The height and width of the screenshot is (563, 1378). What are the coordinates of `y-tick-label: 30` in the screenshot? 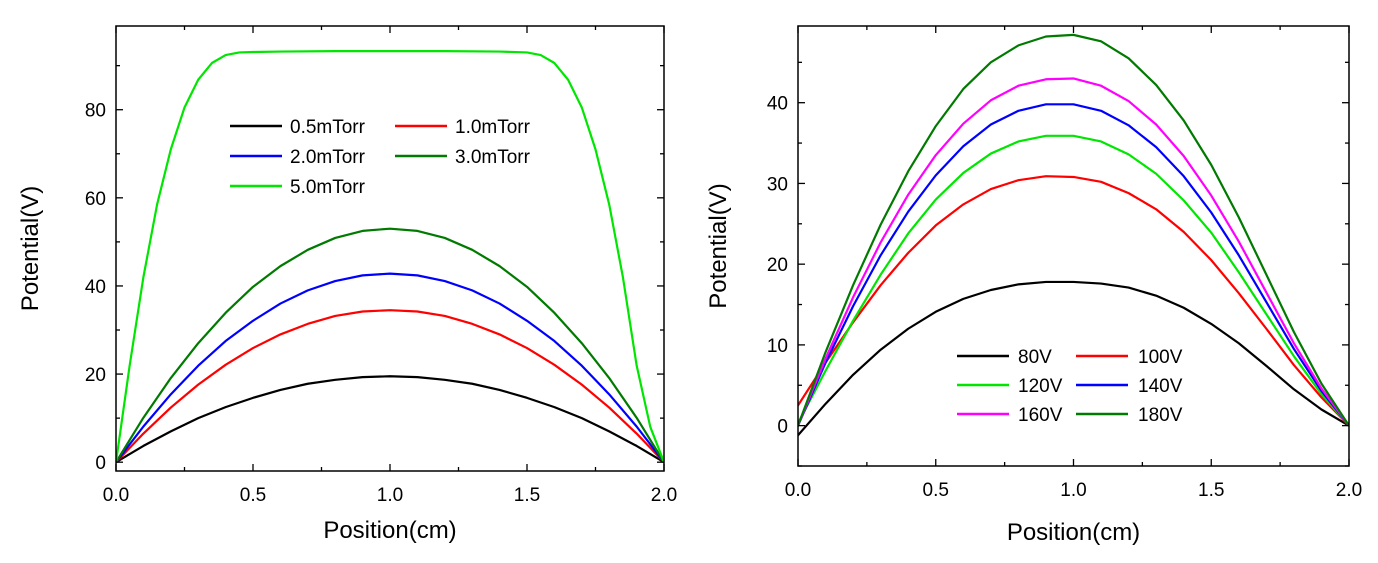 It's located at (777, 184).